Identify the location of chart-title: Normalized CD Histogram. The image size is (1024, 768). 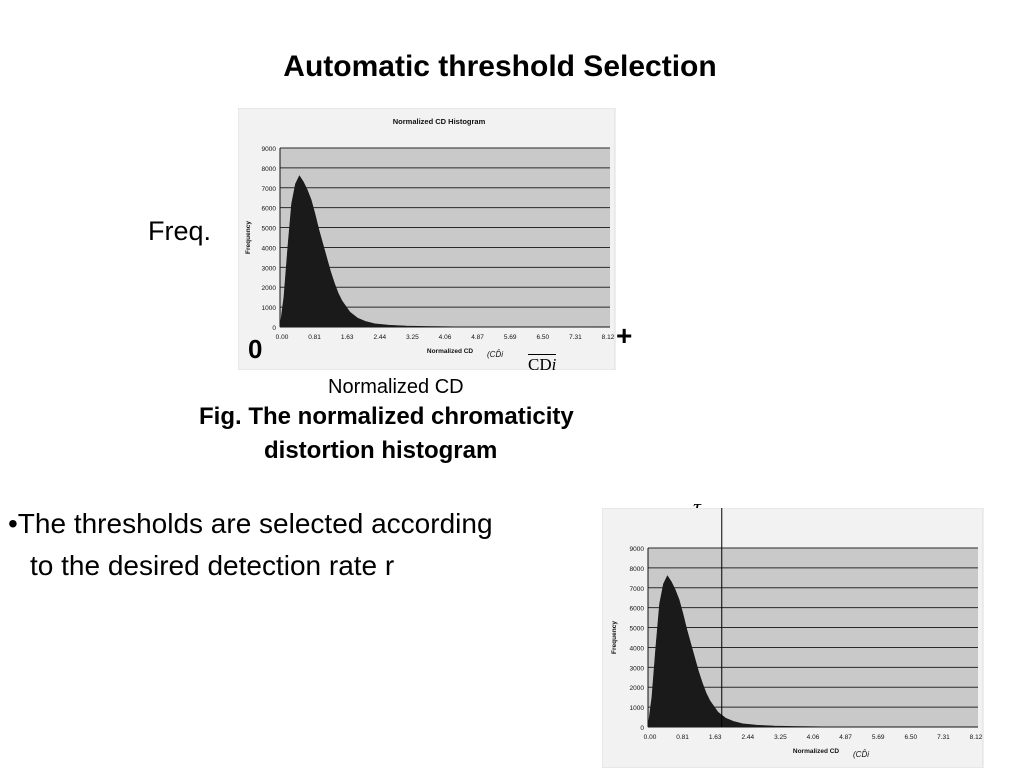
(439, 121).